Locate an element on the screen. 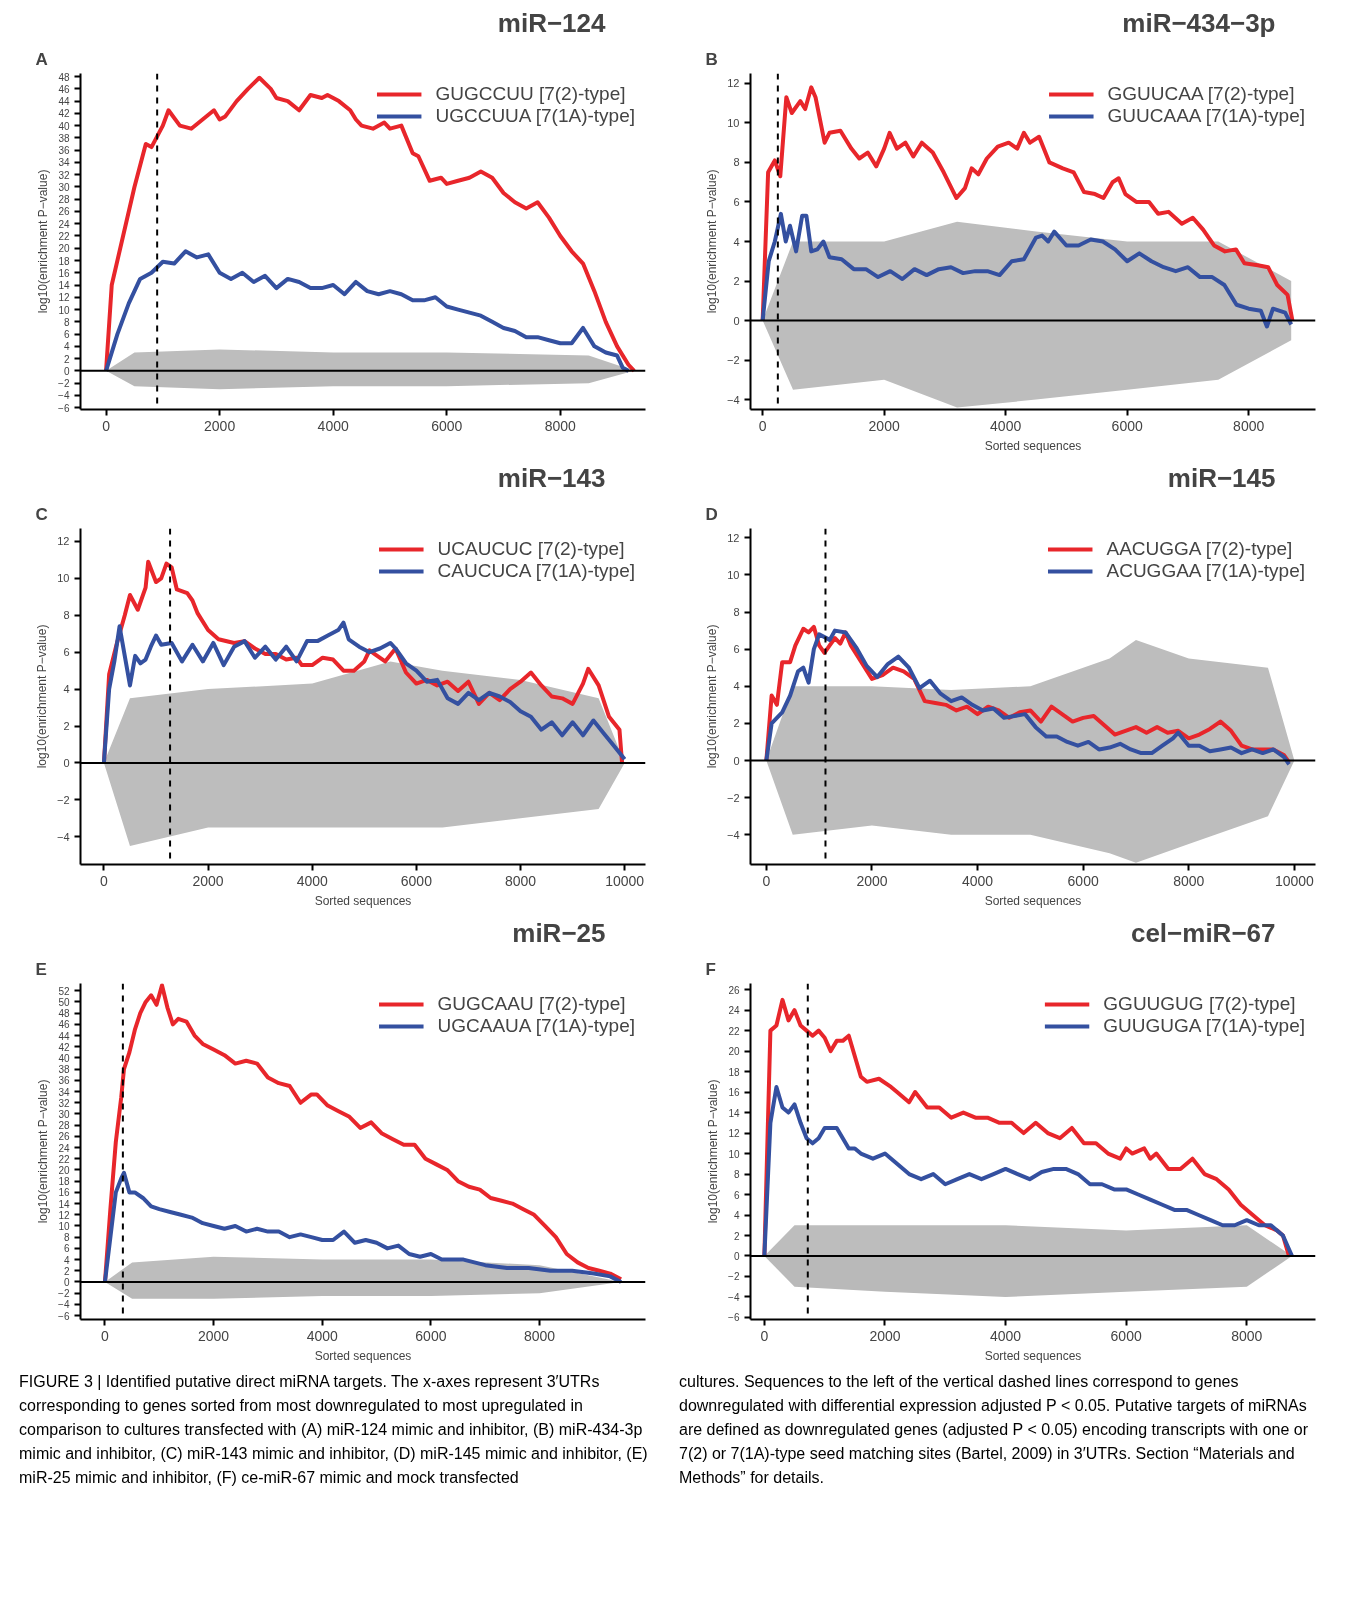  chart-title: miR−124 is located at coordinates (552, 22).